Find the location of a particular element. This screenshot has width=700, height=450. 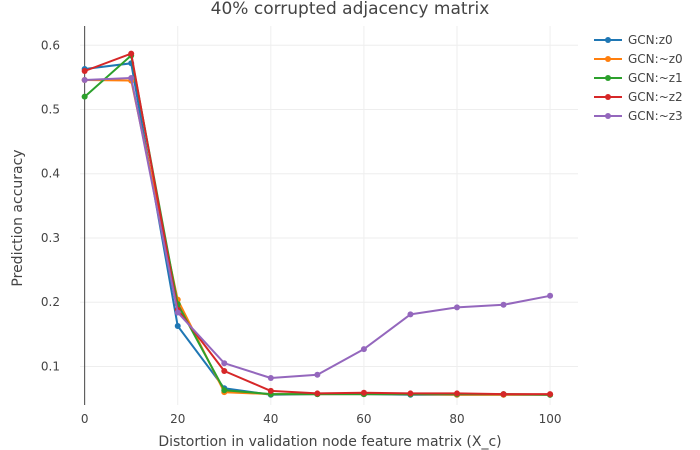

legend-item: GCN:~z3 is located at coordinates (638, 116).